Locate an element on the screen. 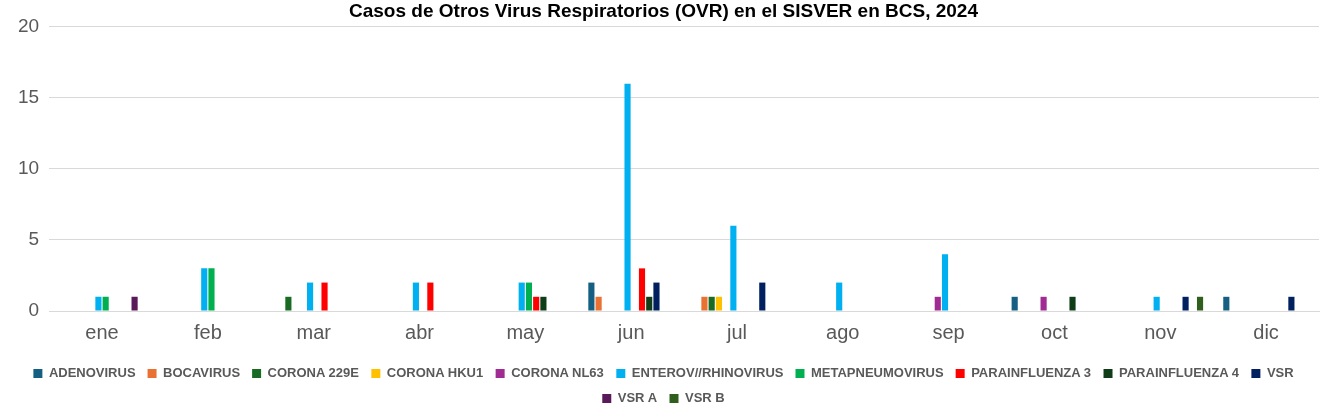 This screenshot has width=1323, height=419. legend-label: PARAINFLUENZA 3 is located at coordinates (1031, 373).